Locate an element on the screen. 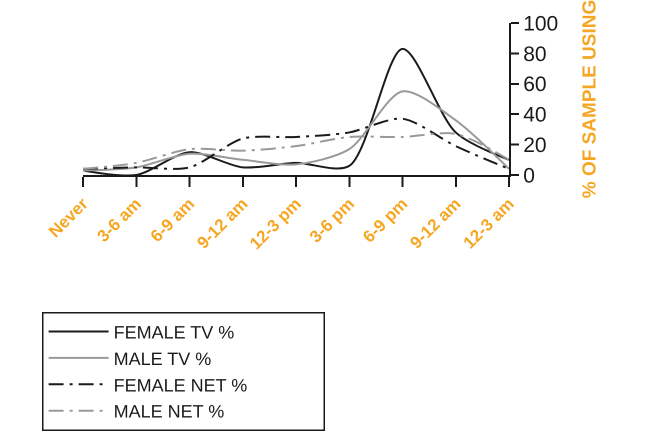 Image resolution: width=648 pixels, height=443 pixels. legend-label: MALE TV % is located at coordinates (163, 358).